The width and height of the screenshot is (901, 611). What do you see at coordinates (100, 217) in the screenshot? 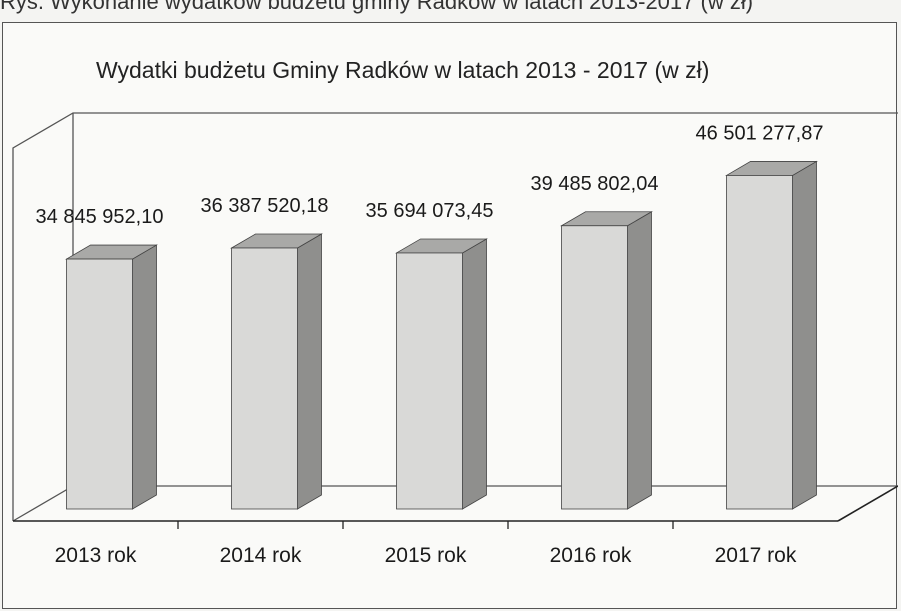
I see `data-label: 34 845 952,10` at bounding box center [100, 217].